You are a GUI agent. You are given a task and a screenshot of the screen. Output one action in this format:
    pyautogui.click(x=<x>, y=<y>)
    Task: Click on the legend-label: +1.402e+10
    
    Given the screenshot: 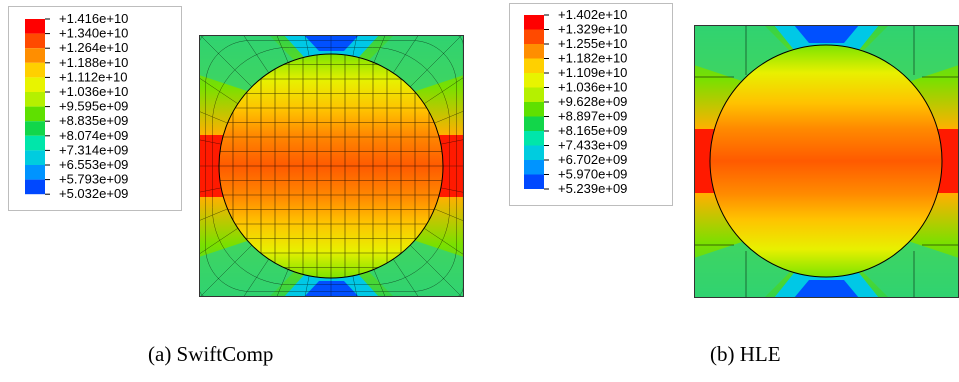 What is the action you would take?
    pyautogui.click(x=592, y=14)
    